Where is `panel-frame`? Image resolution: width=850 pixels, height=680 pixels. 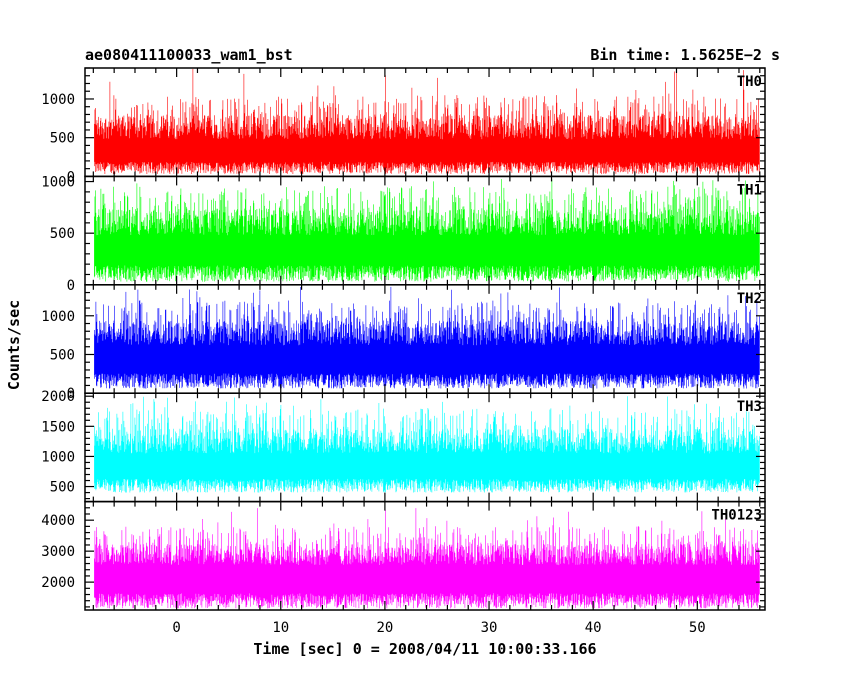 panel-frame is located at coordinates (425, 555).